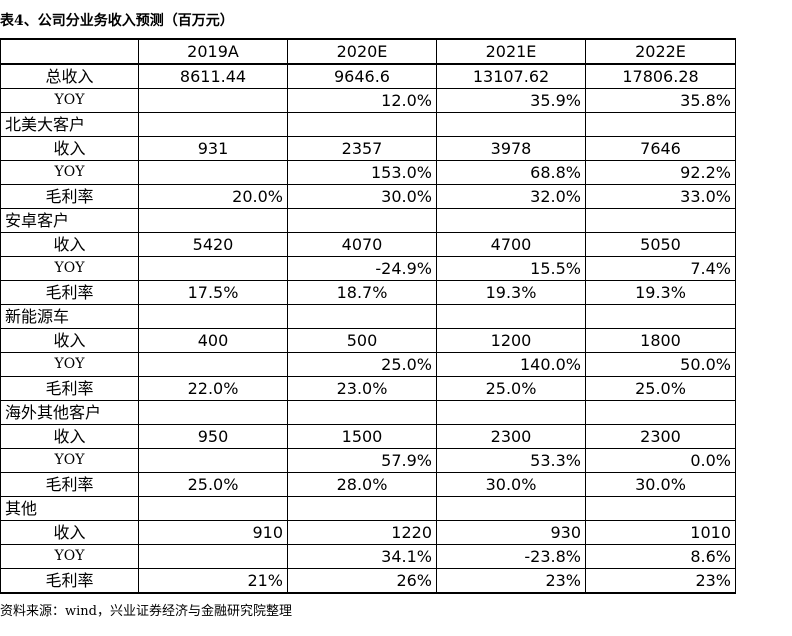 The image size is (792, 636). I want to click on value-cell: 4070, so click(362, 244).